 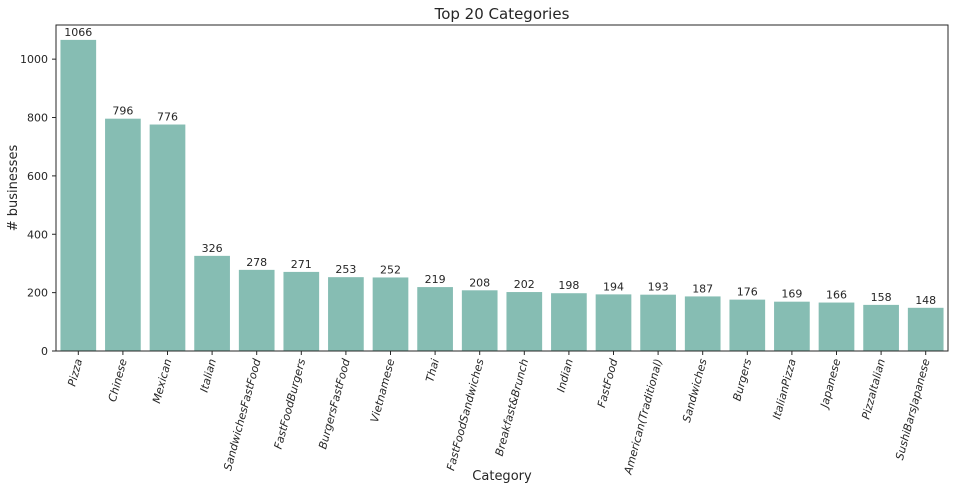 I want to click on data-label: 169, so click(x=791, y=294).